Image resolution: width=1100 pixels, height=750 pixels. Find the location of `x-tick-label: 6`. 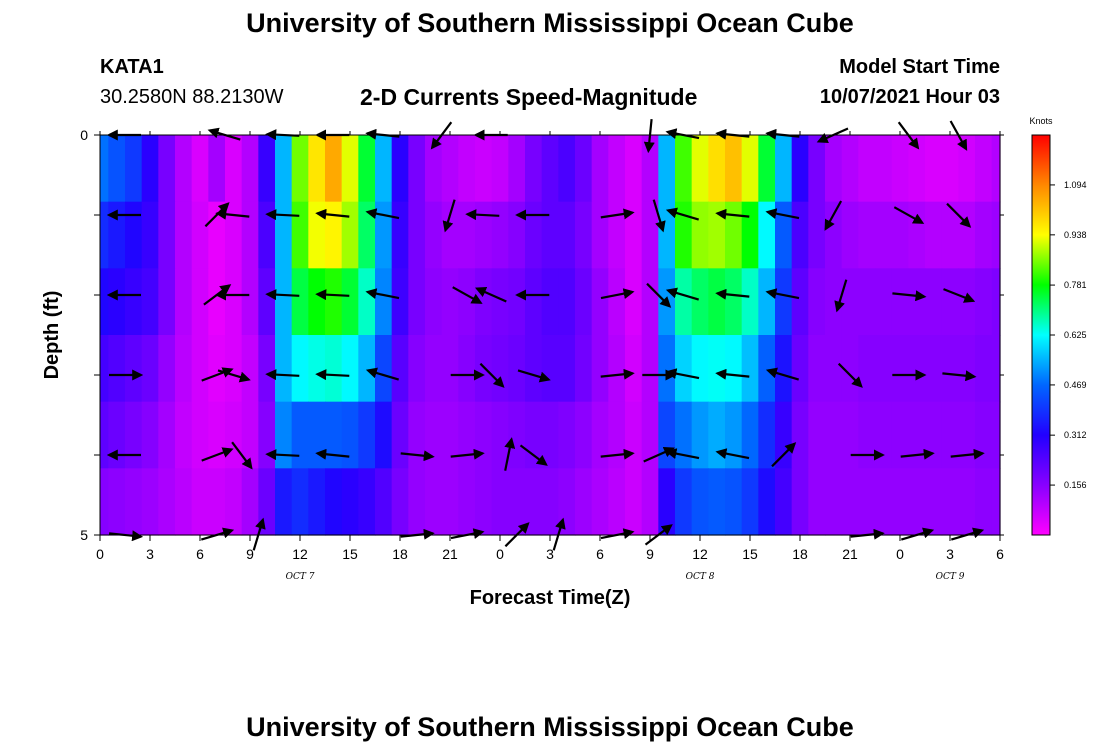

x-tick-label: 6 is located at coordinates (200, 554).